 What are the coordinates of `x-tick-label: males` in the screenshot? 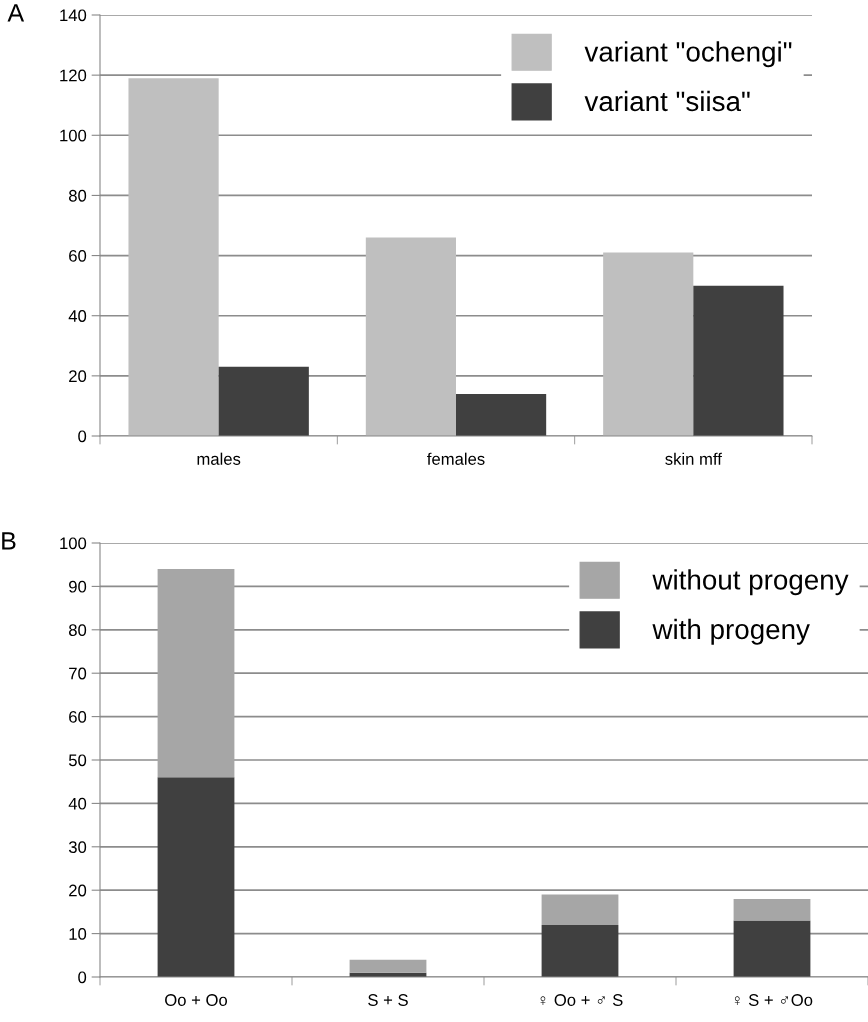 It's located at (219, 458).